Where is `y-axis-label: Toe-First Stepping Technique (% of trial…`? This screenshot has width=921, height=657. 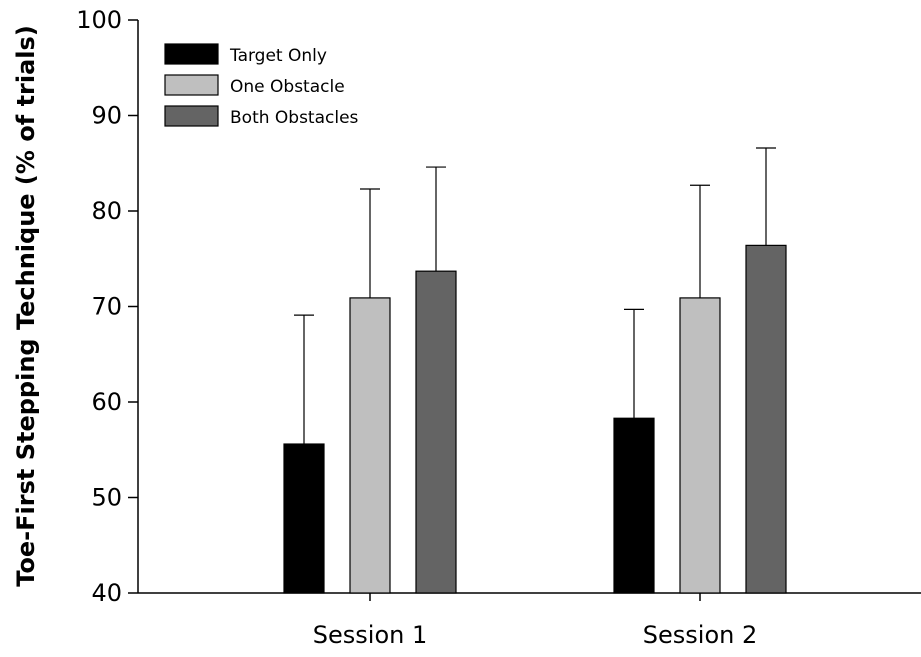 y-axis-label: Toe-First Stepping Technique (% of trial… is located at coordinates (26, 306).